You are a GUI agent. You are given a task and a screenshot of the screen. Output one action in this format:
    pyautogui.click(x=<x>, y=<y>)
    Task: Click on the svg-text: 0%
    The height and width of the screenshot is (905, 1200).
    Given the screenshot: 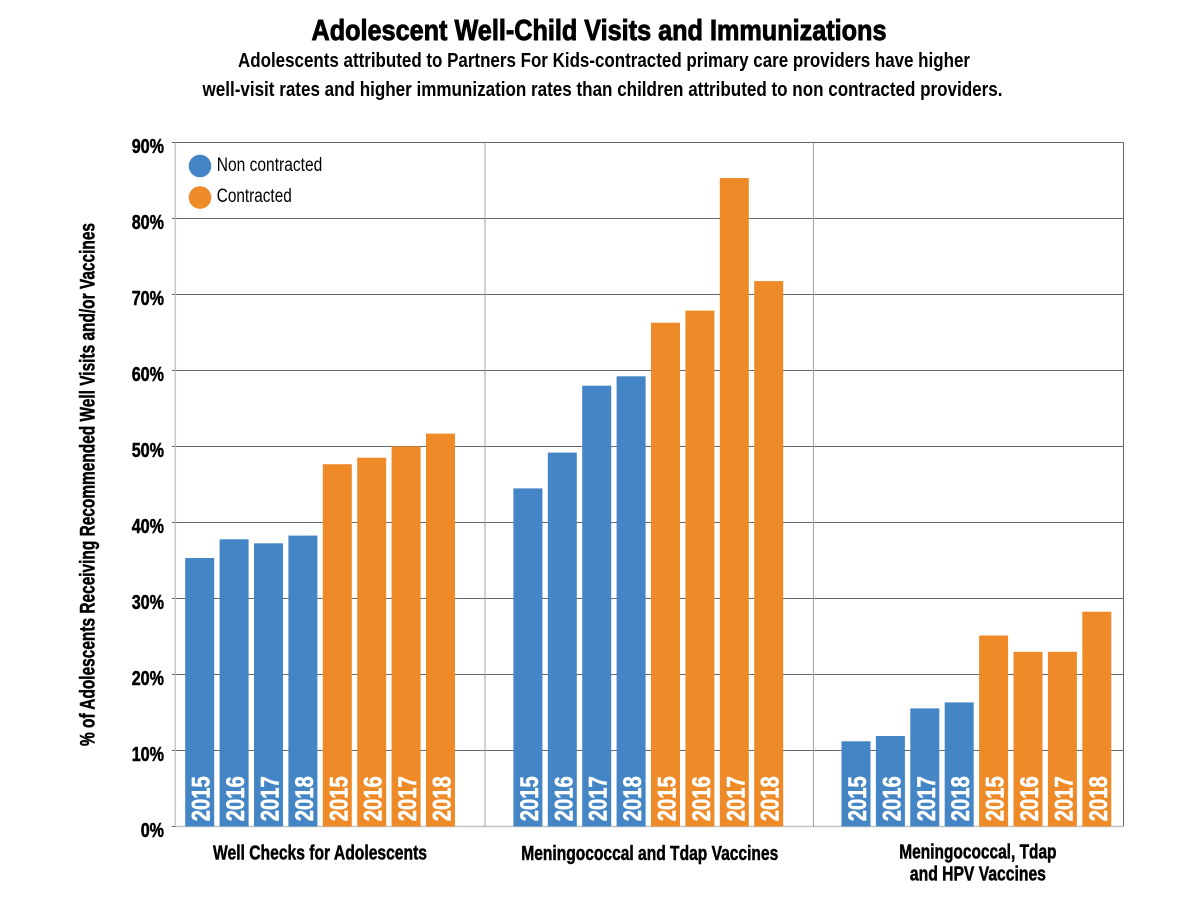 What is the action you would take?
    pyautogui.click(x=152, y=831)
    